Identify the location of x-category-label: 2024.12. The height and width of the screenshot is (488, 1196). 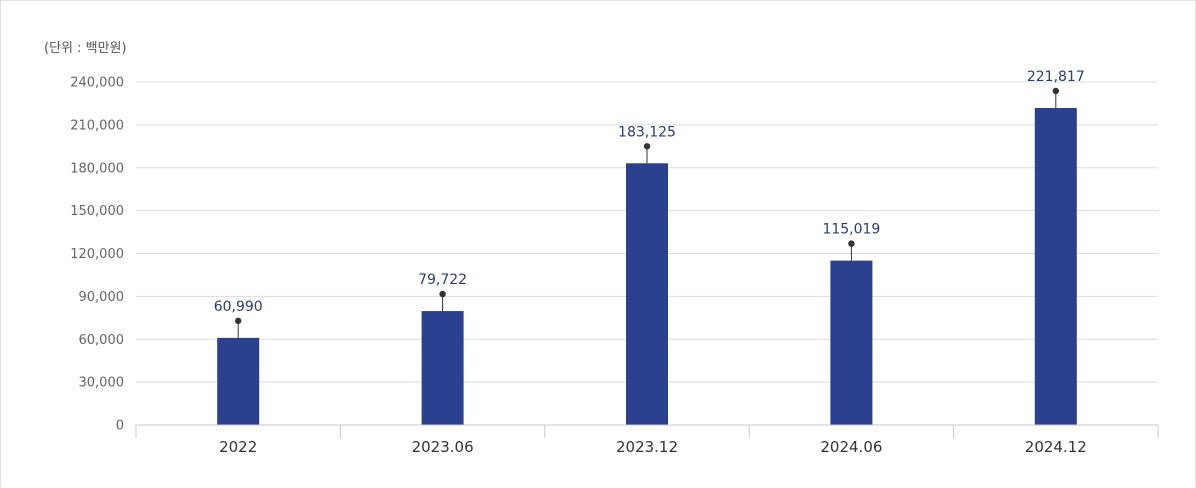
(1056, 447).